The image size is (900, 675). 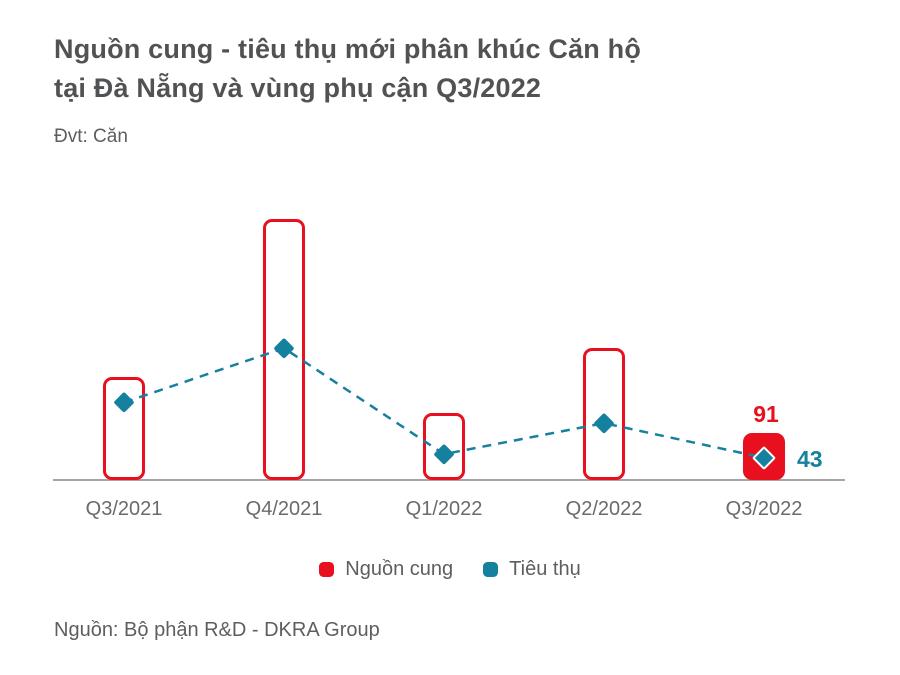 I want to click on supply-bar-q2-2022, so click(x=604, y=414).